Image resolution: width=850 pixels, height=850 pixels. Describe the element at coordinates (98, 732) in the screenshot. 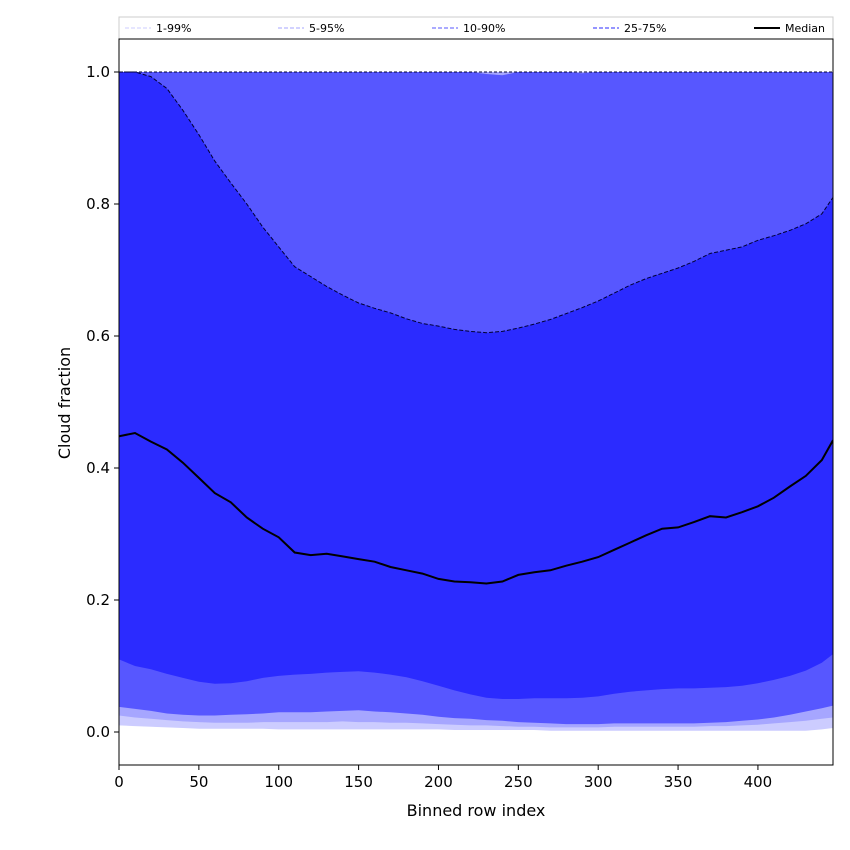

I see `y-tick-label: 0.0` at that location.